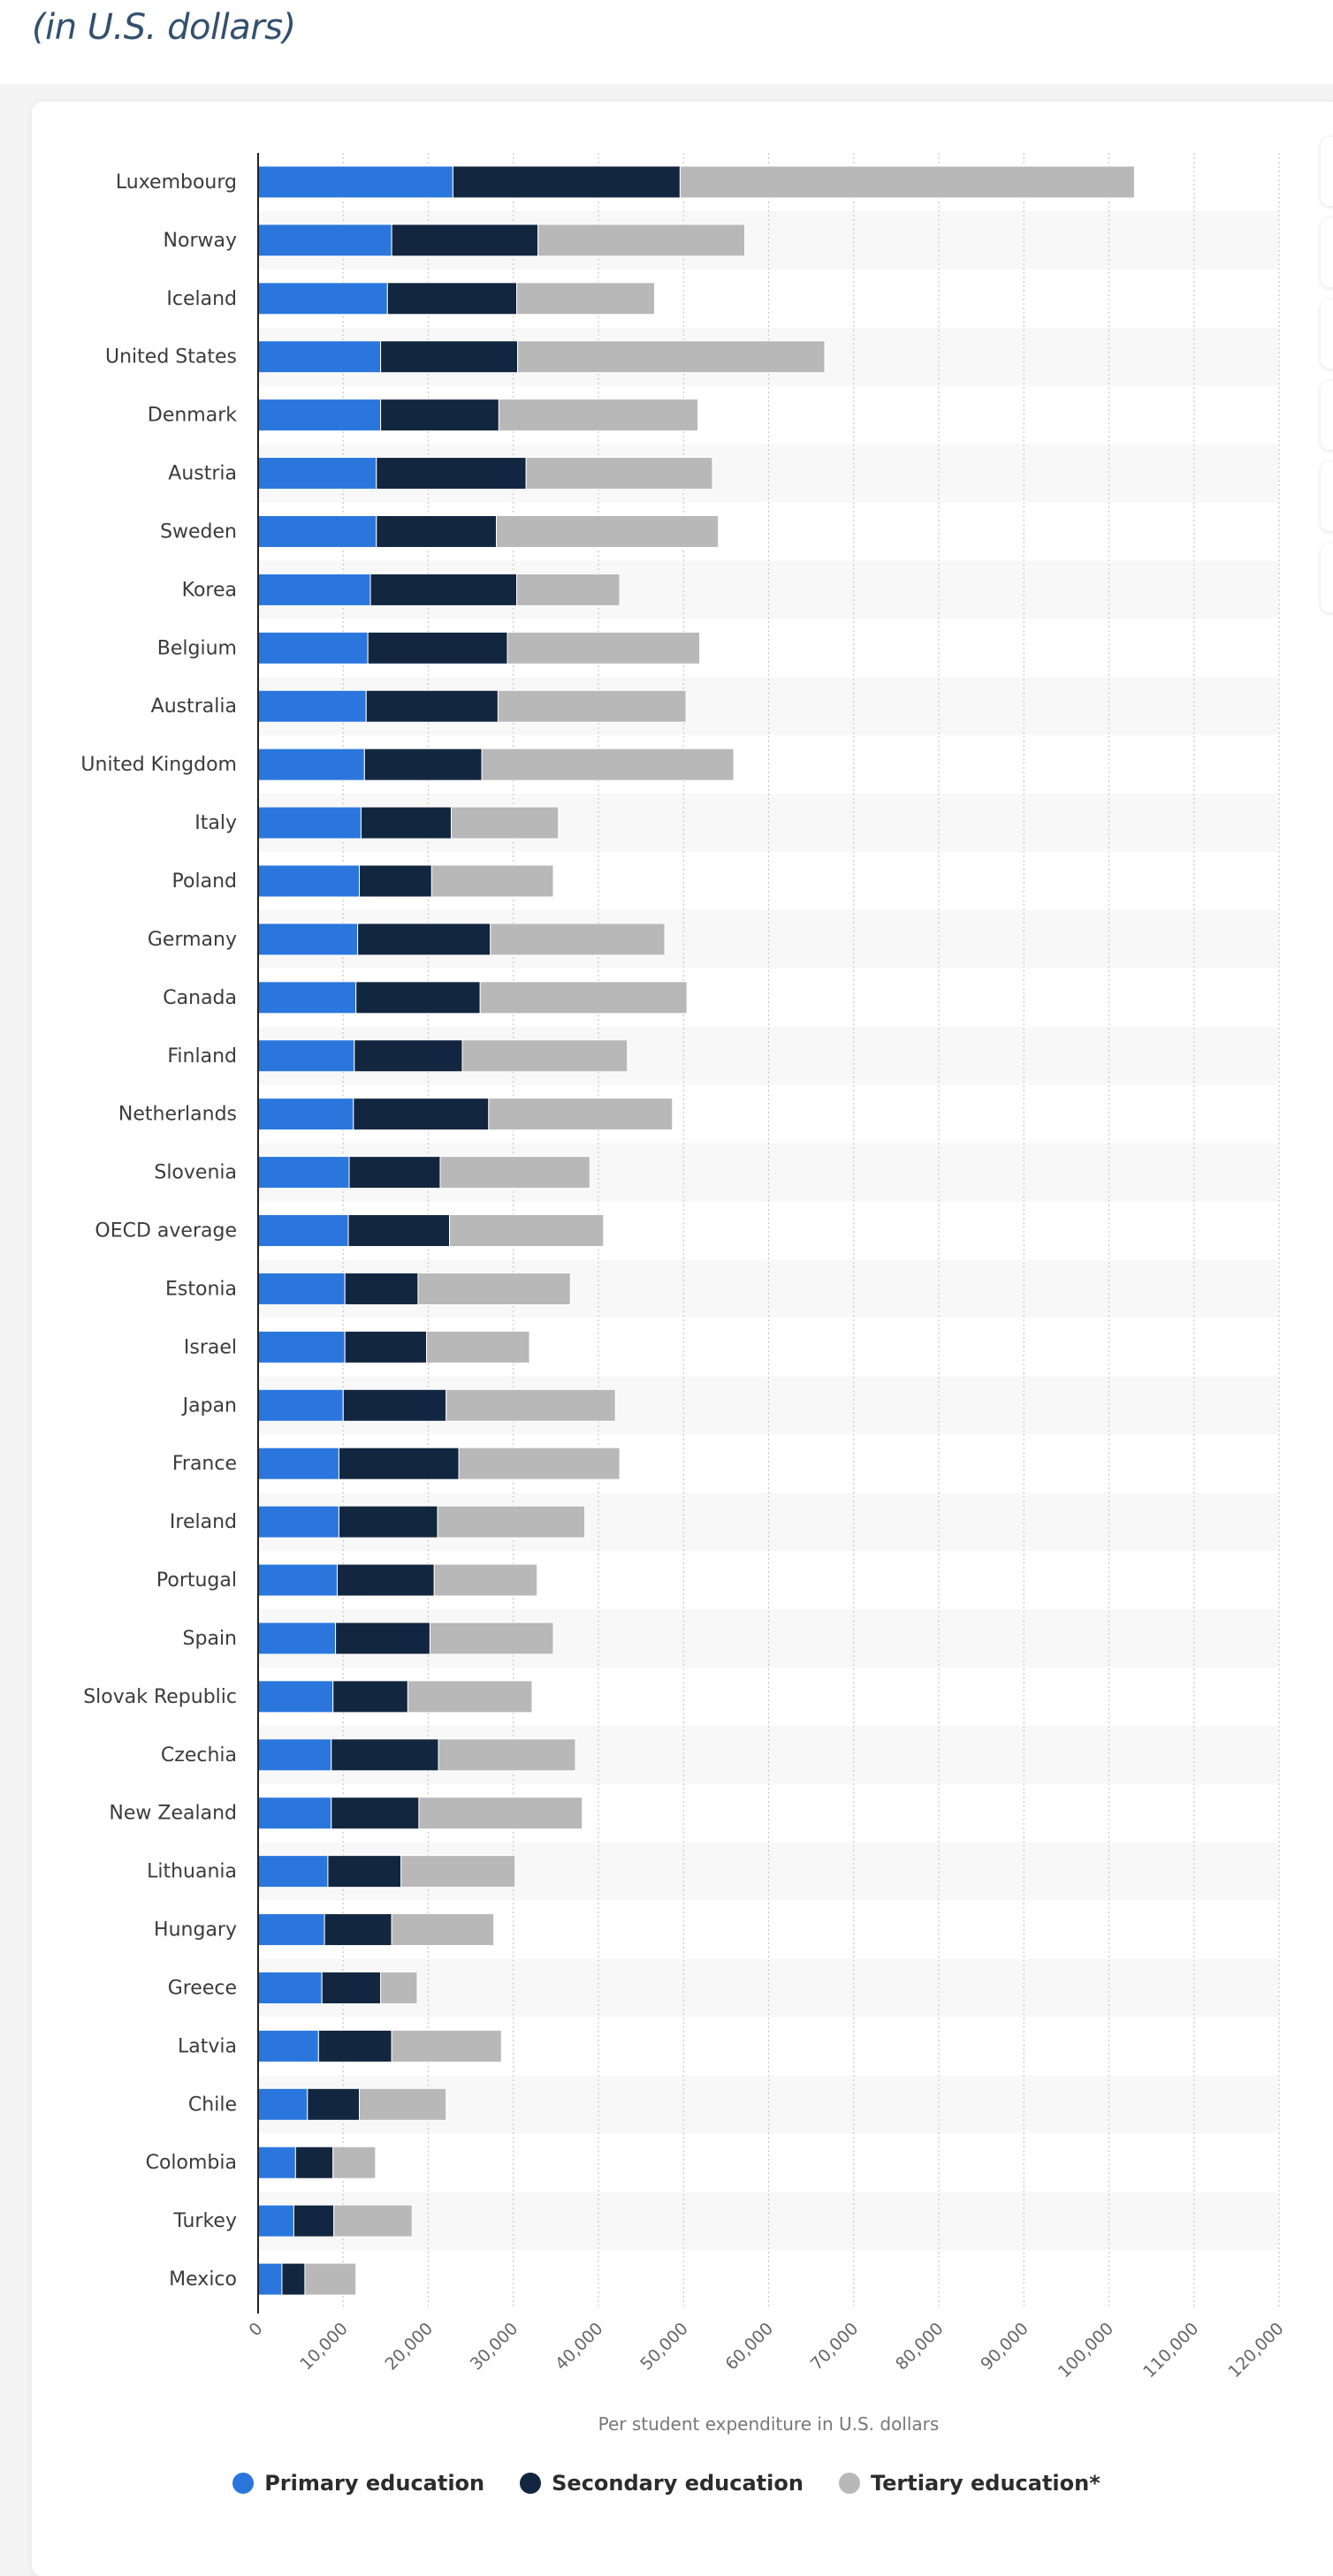 The width and height of the screenshot is (1333, 2576). What do you see at coordinates (514, 1172) in the screenshot?
I see `bar-slovenia-tertiary-education` at bounding box center [514, 1172].